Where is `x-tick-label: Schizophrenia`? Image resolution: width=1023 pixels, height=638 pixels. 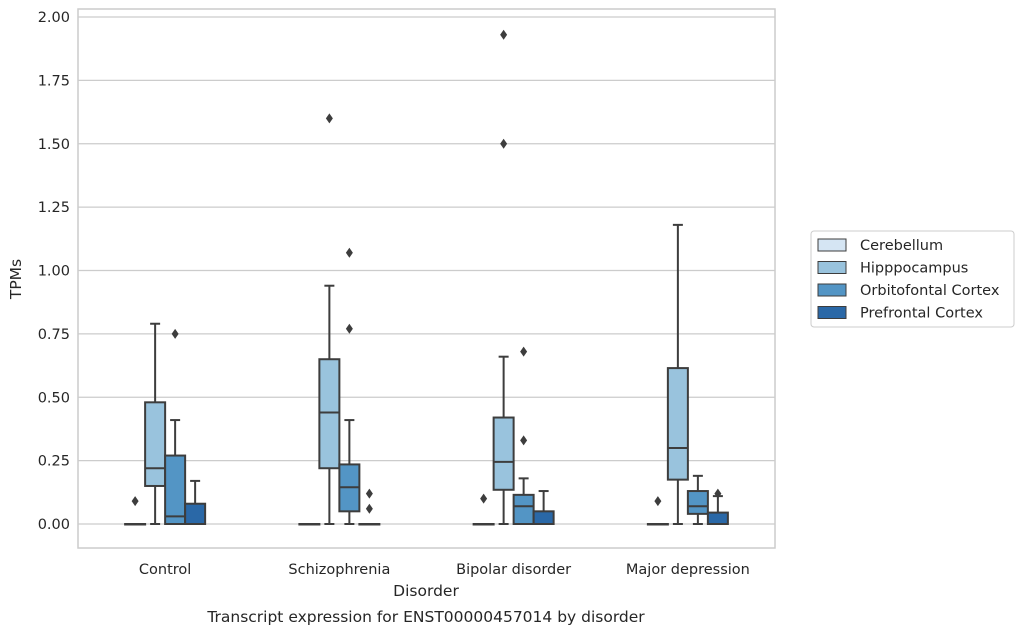
x-tick-label: Schizophrenia is located at coordinates (339, 570).